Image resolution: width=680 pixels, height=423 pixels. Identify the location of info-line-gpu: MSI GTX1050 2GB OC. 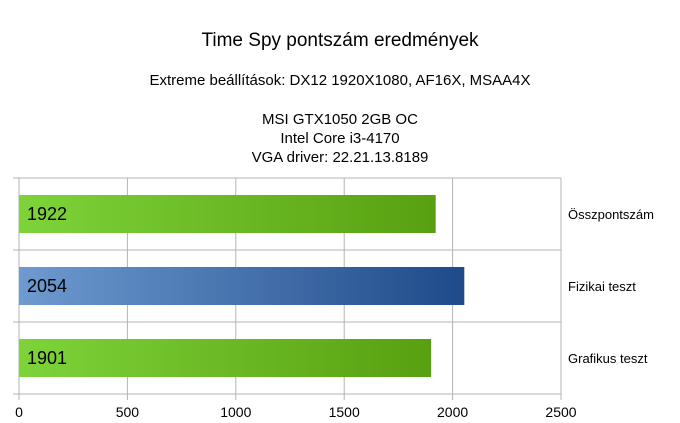
(340, 119).